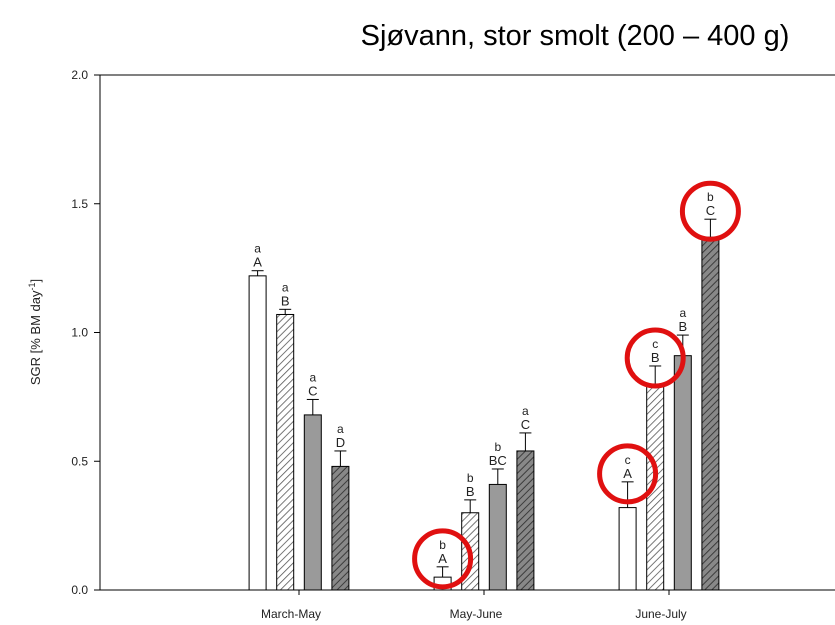 The width and height of the screenshot is (835, 625). What do you see at coordinates (79, 590) in the screenshot?
I see `y-tick-label: 0.0` at bounding box center [79, 590].